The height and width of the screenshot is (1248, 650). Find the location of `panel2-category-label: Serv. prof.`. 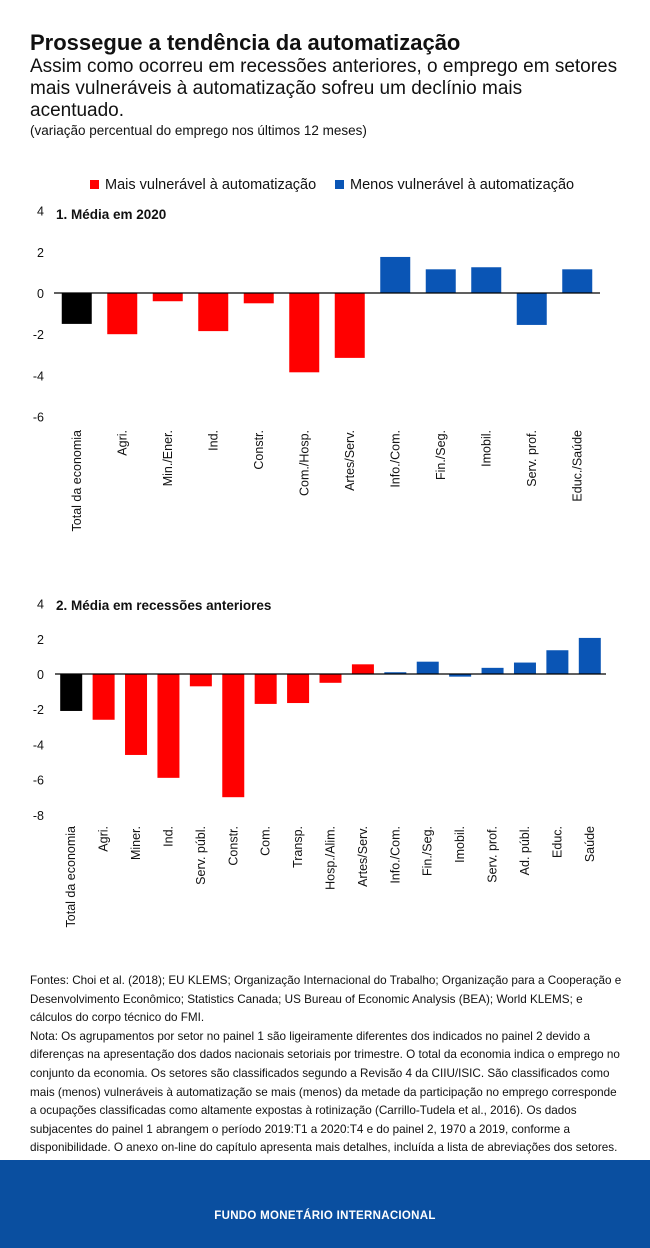

panel2-category-label: Serv. prof. is located at coordinates (493, 854).